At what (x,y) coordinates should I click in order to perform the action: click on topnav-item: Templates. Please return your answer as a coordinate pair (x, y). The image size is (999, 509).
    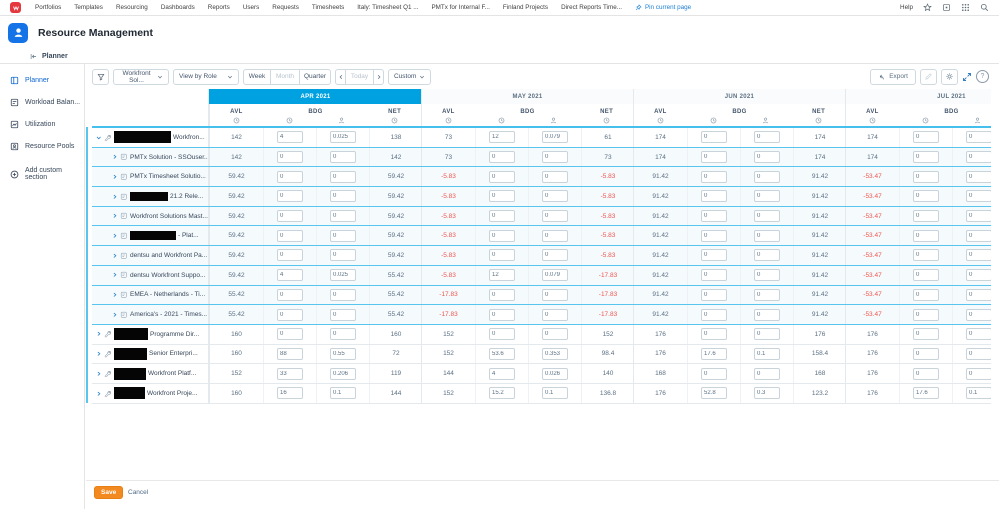
    Looking at the image, I should click on (88, 7).